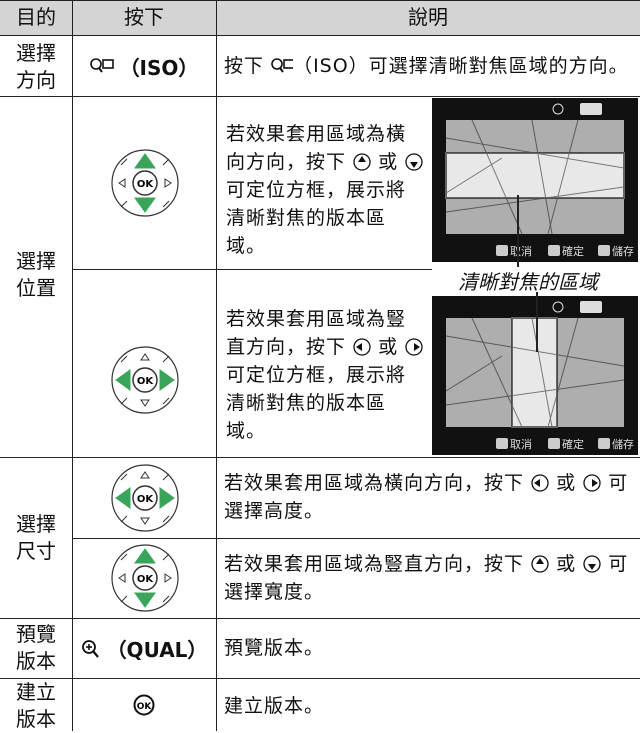  I want to click on grid, so click(107, 64).